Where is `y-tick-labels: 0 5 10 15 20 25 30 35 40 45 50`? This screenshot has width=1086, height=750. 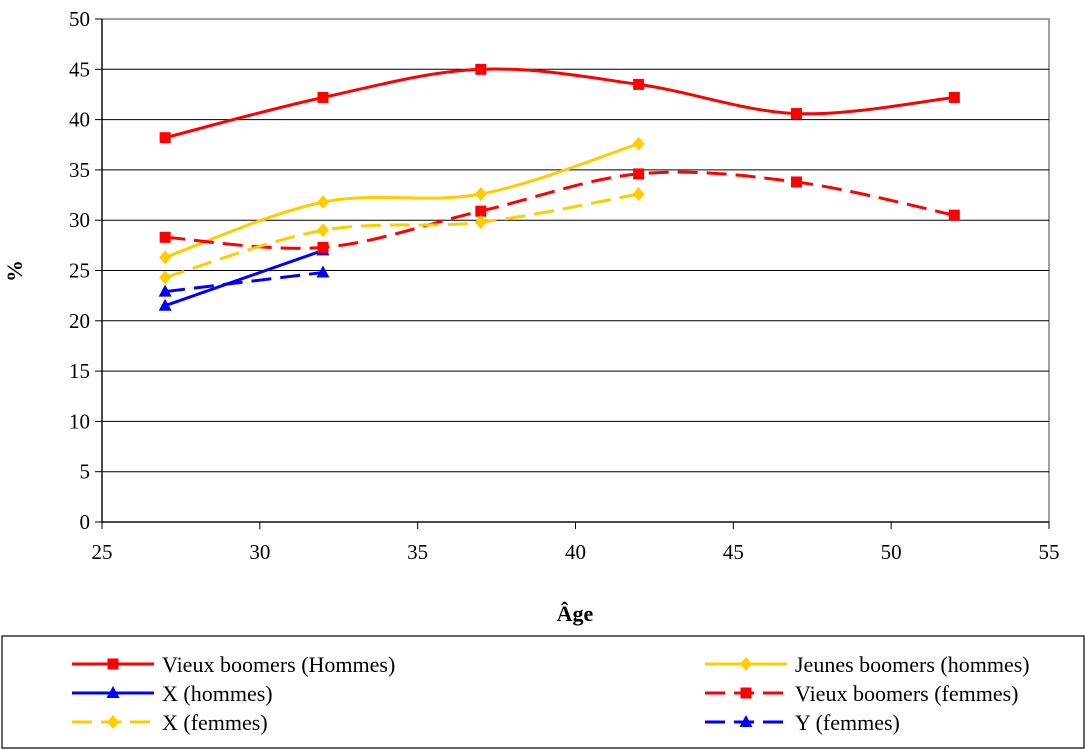 y-tick-labels: 0 5 10 15 20 25 30 35 40 45 50 is located at coordinates (79, 270).